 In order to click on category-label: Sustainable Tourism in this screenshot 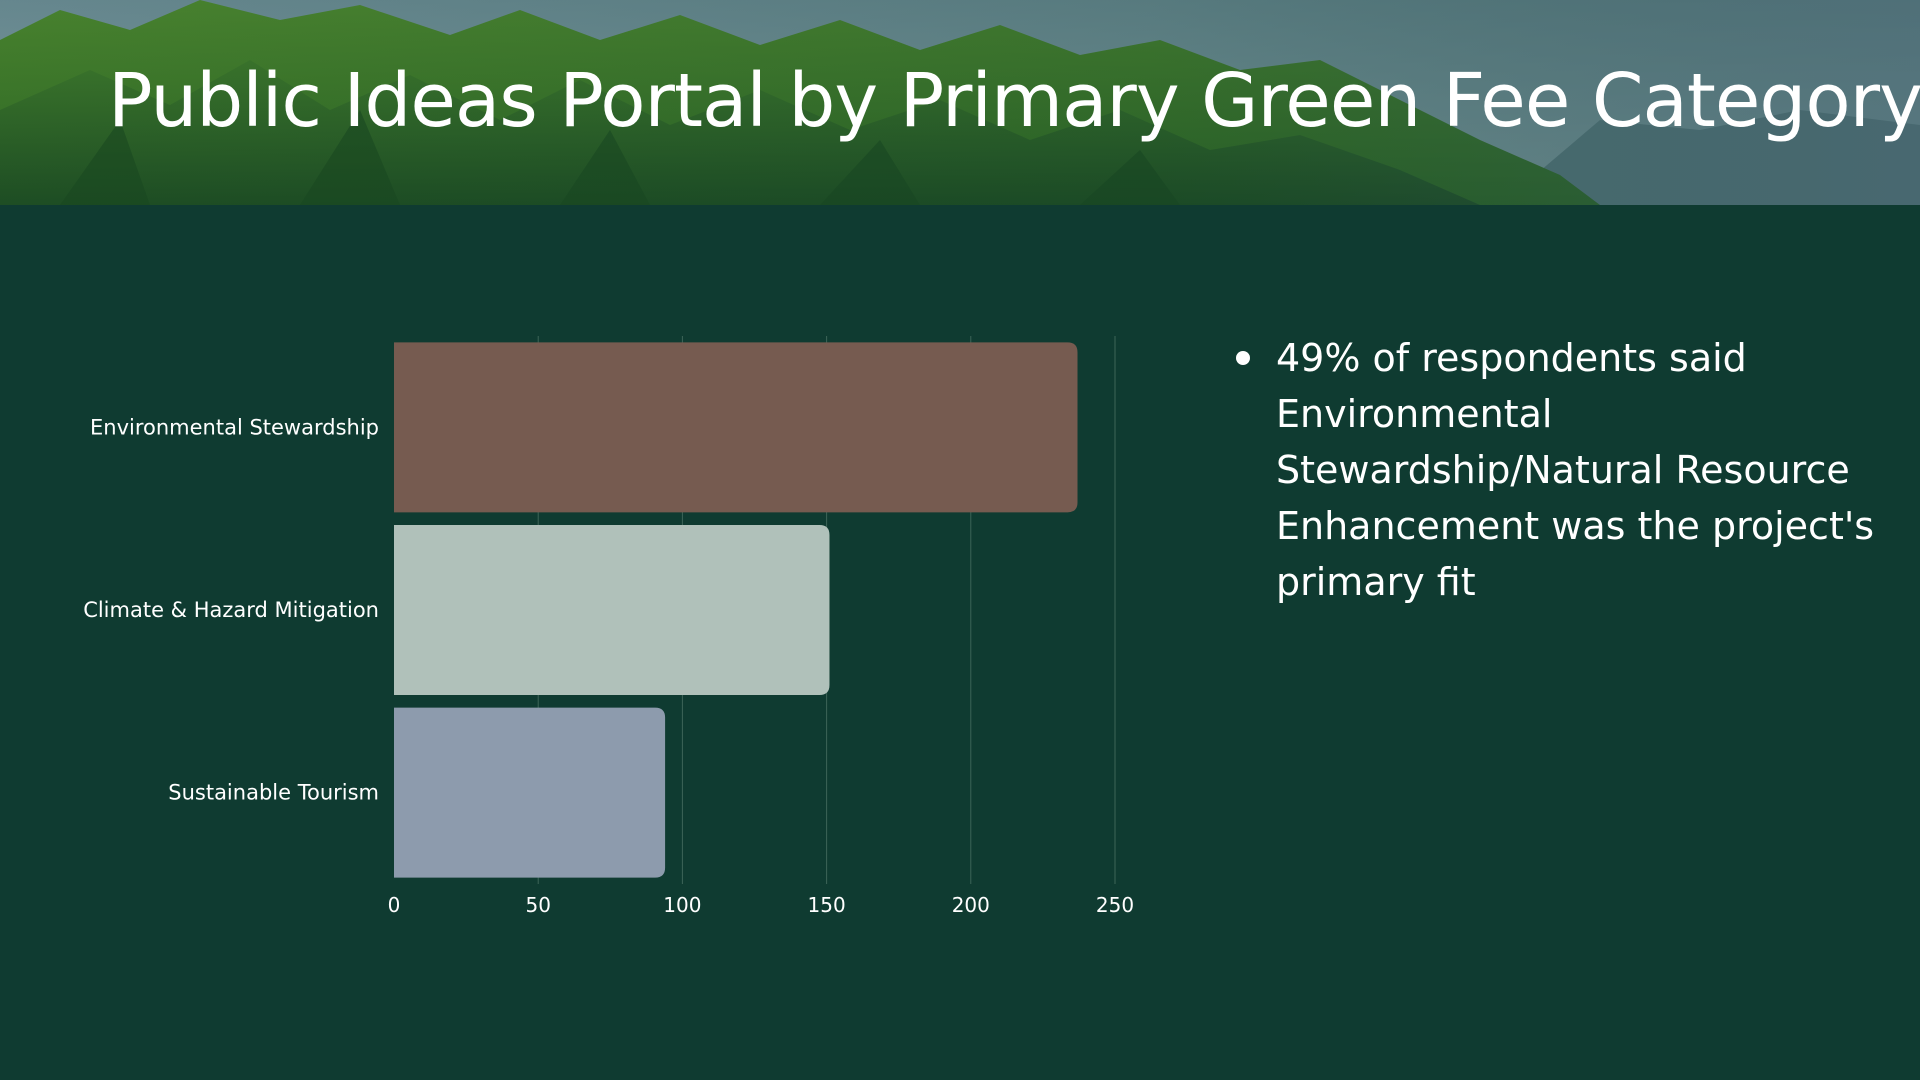, I will do `click(273, 793)`.